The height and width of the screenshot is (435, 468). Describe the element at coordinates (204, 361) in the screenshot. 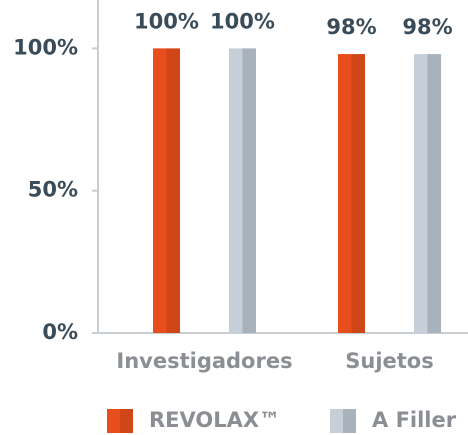

I see `x-tick-label: Investigadores` at that location.